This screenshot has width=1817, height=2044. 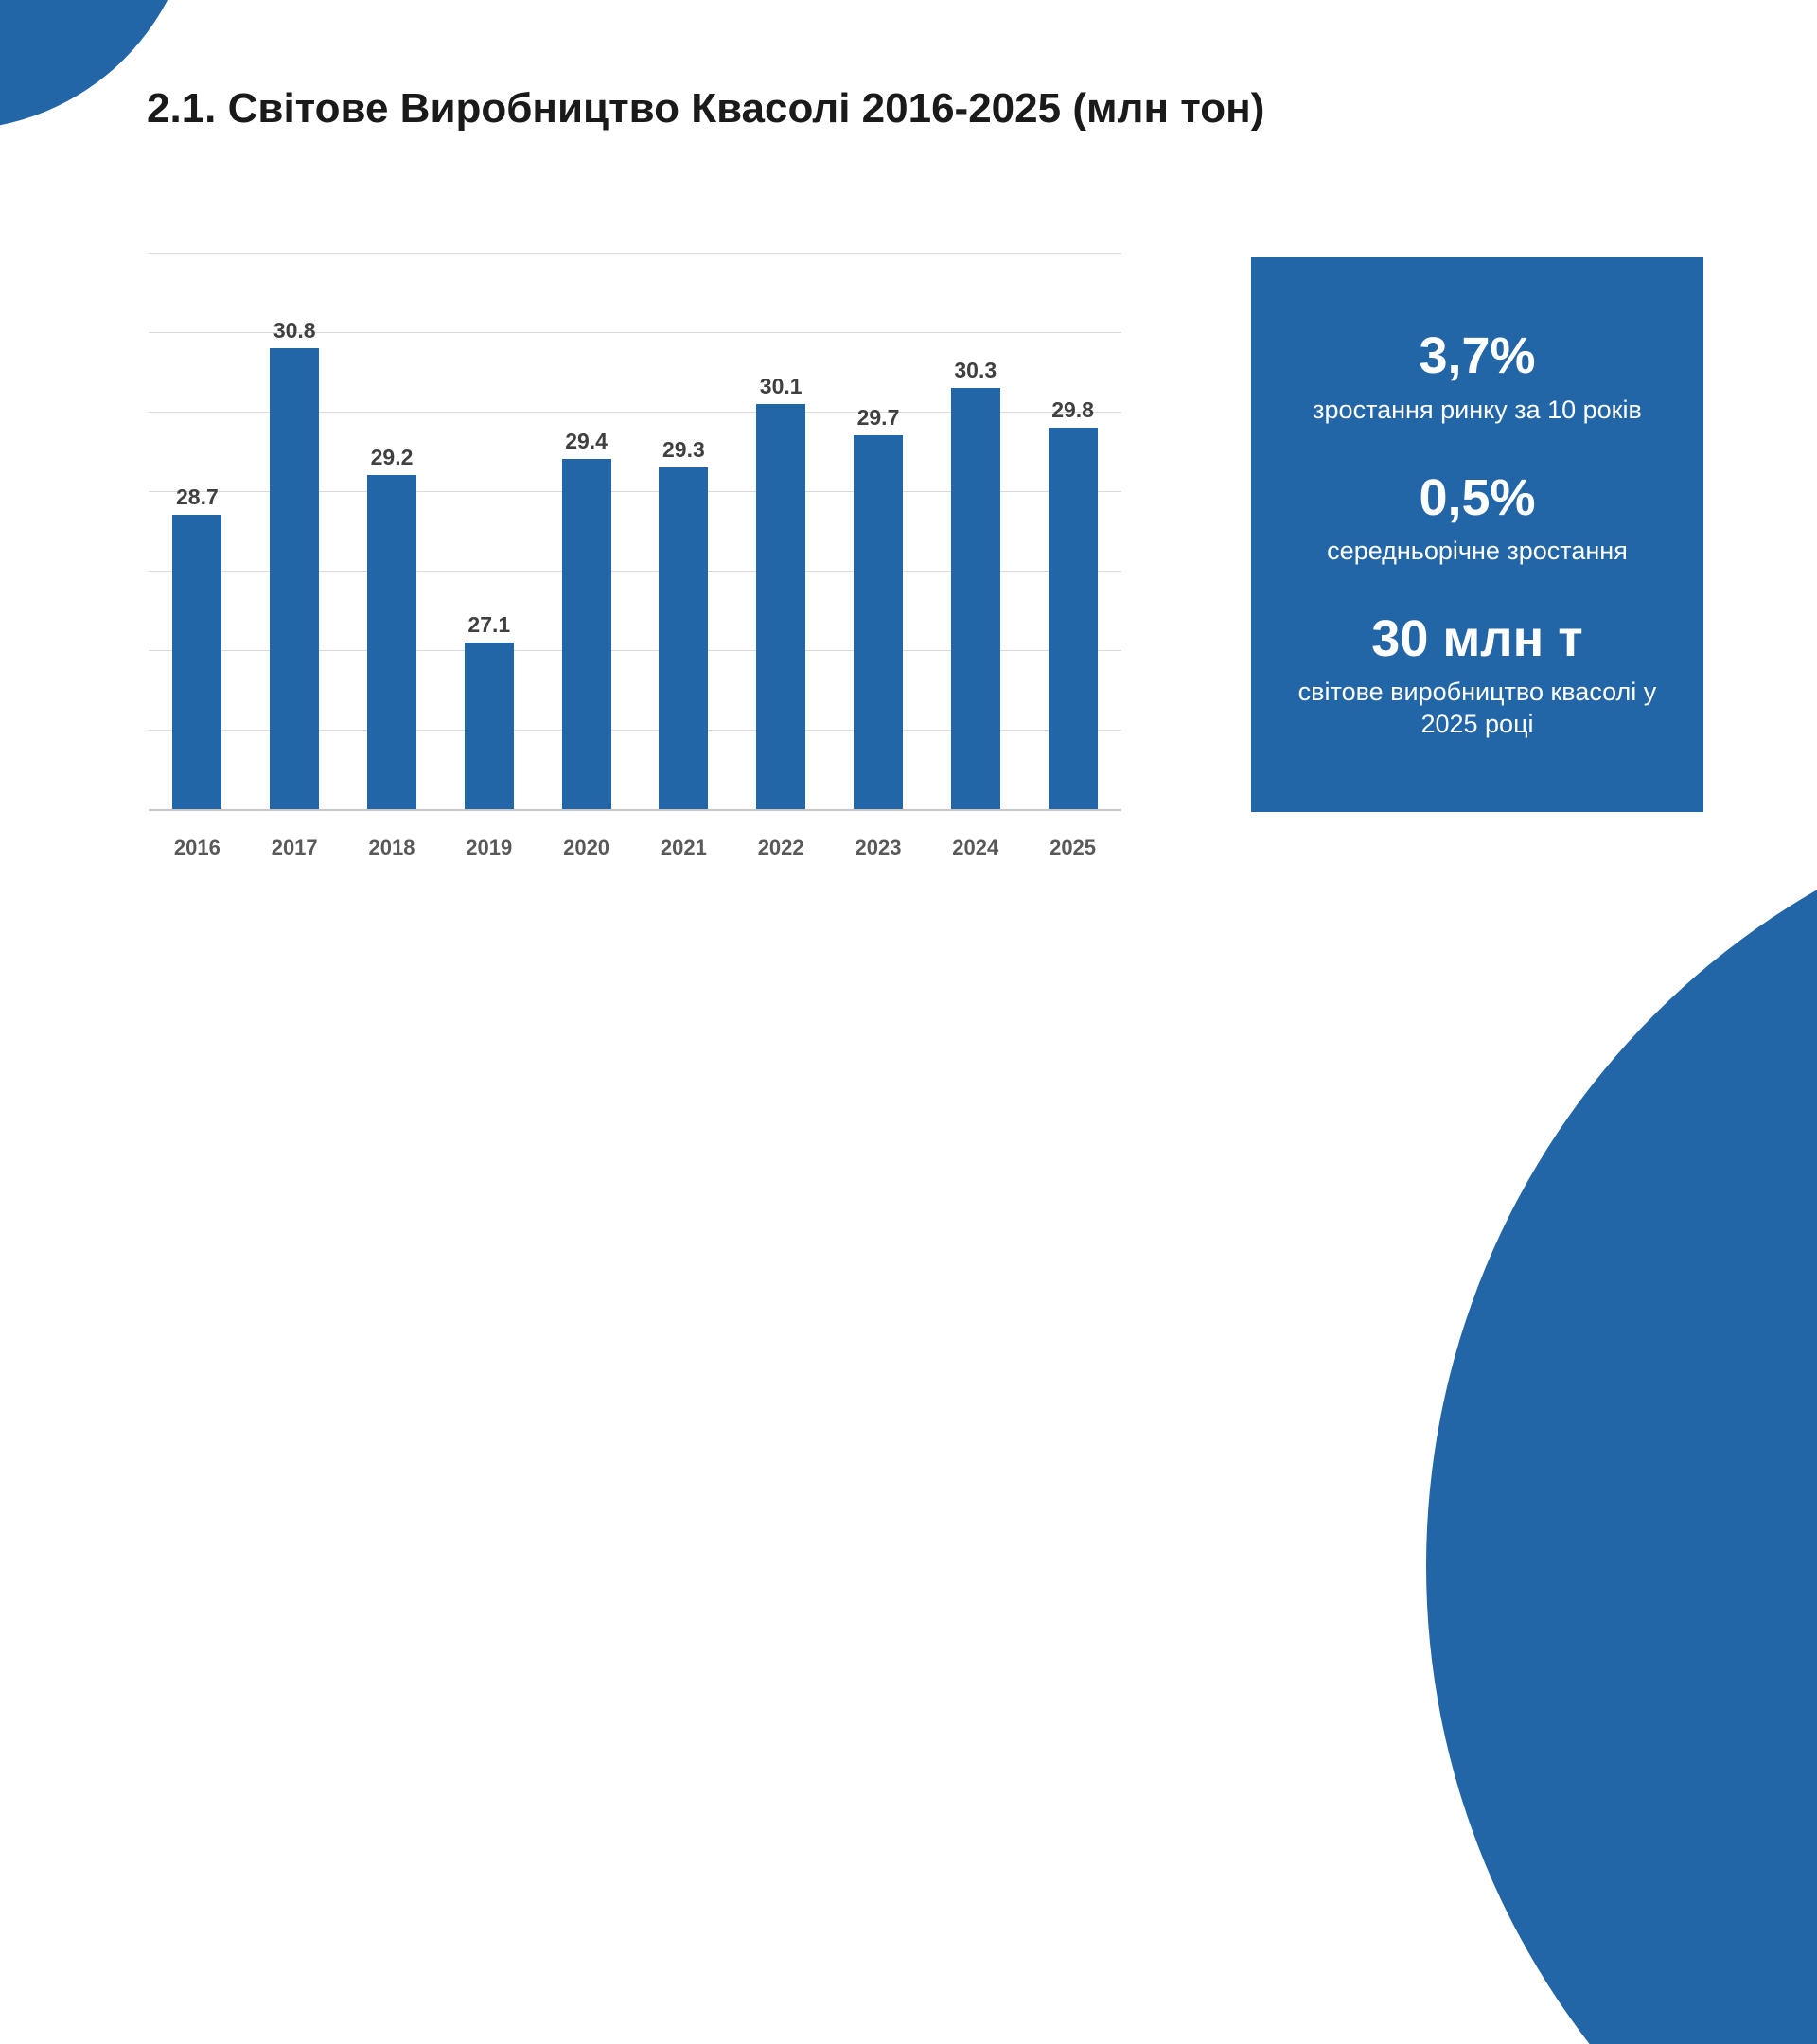 I want to click on bar-2016, so click(x=197, y=662).